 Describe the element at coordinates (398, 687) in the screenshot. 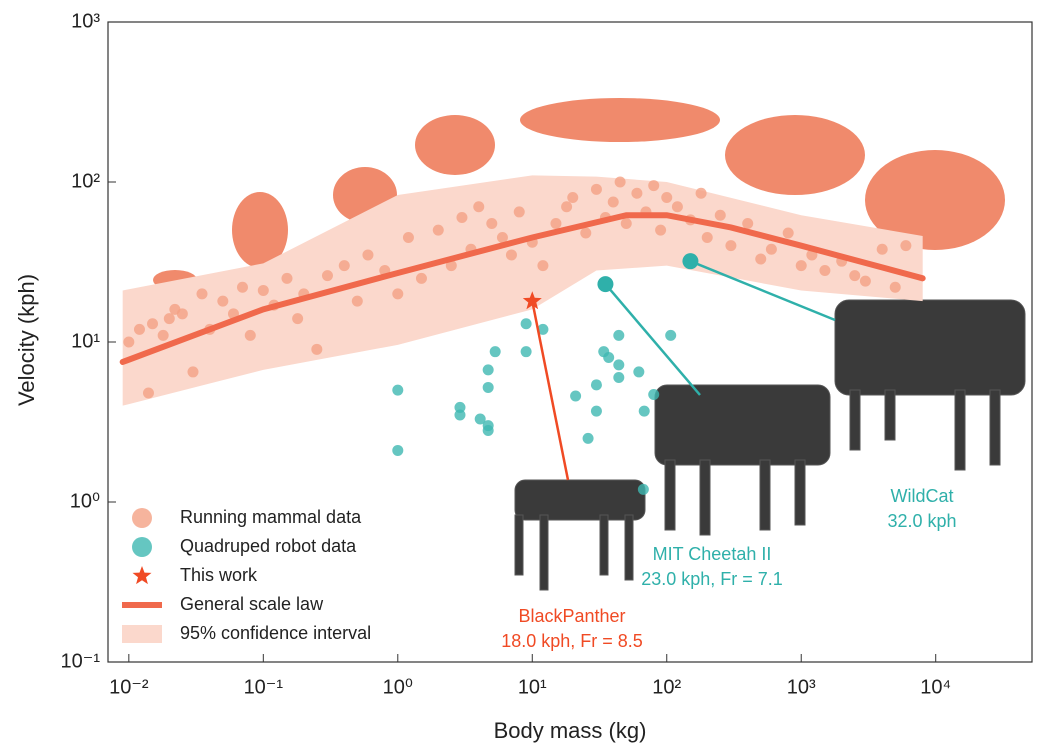

I see `x-tick-label: 10⁰` at that location.